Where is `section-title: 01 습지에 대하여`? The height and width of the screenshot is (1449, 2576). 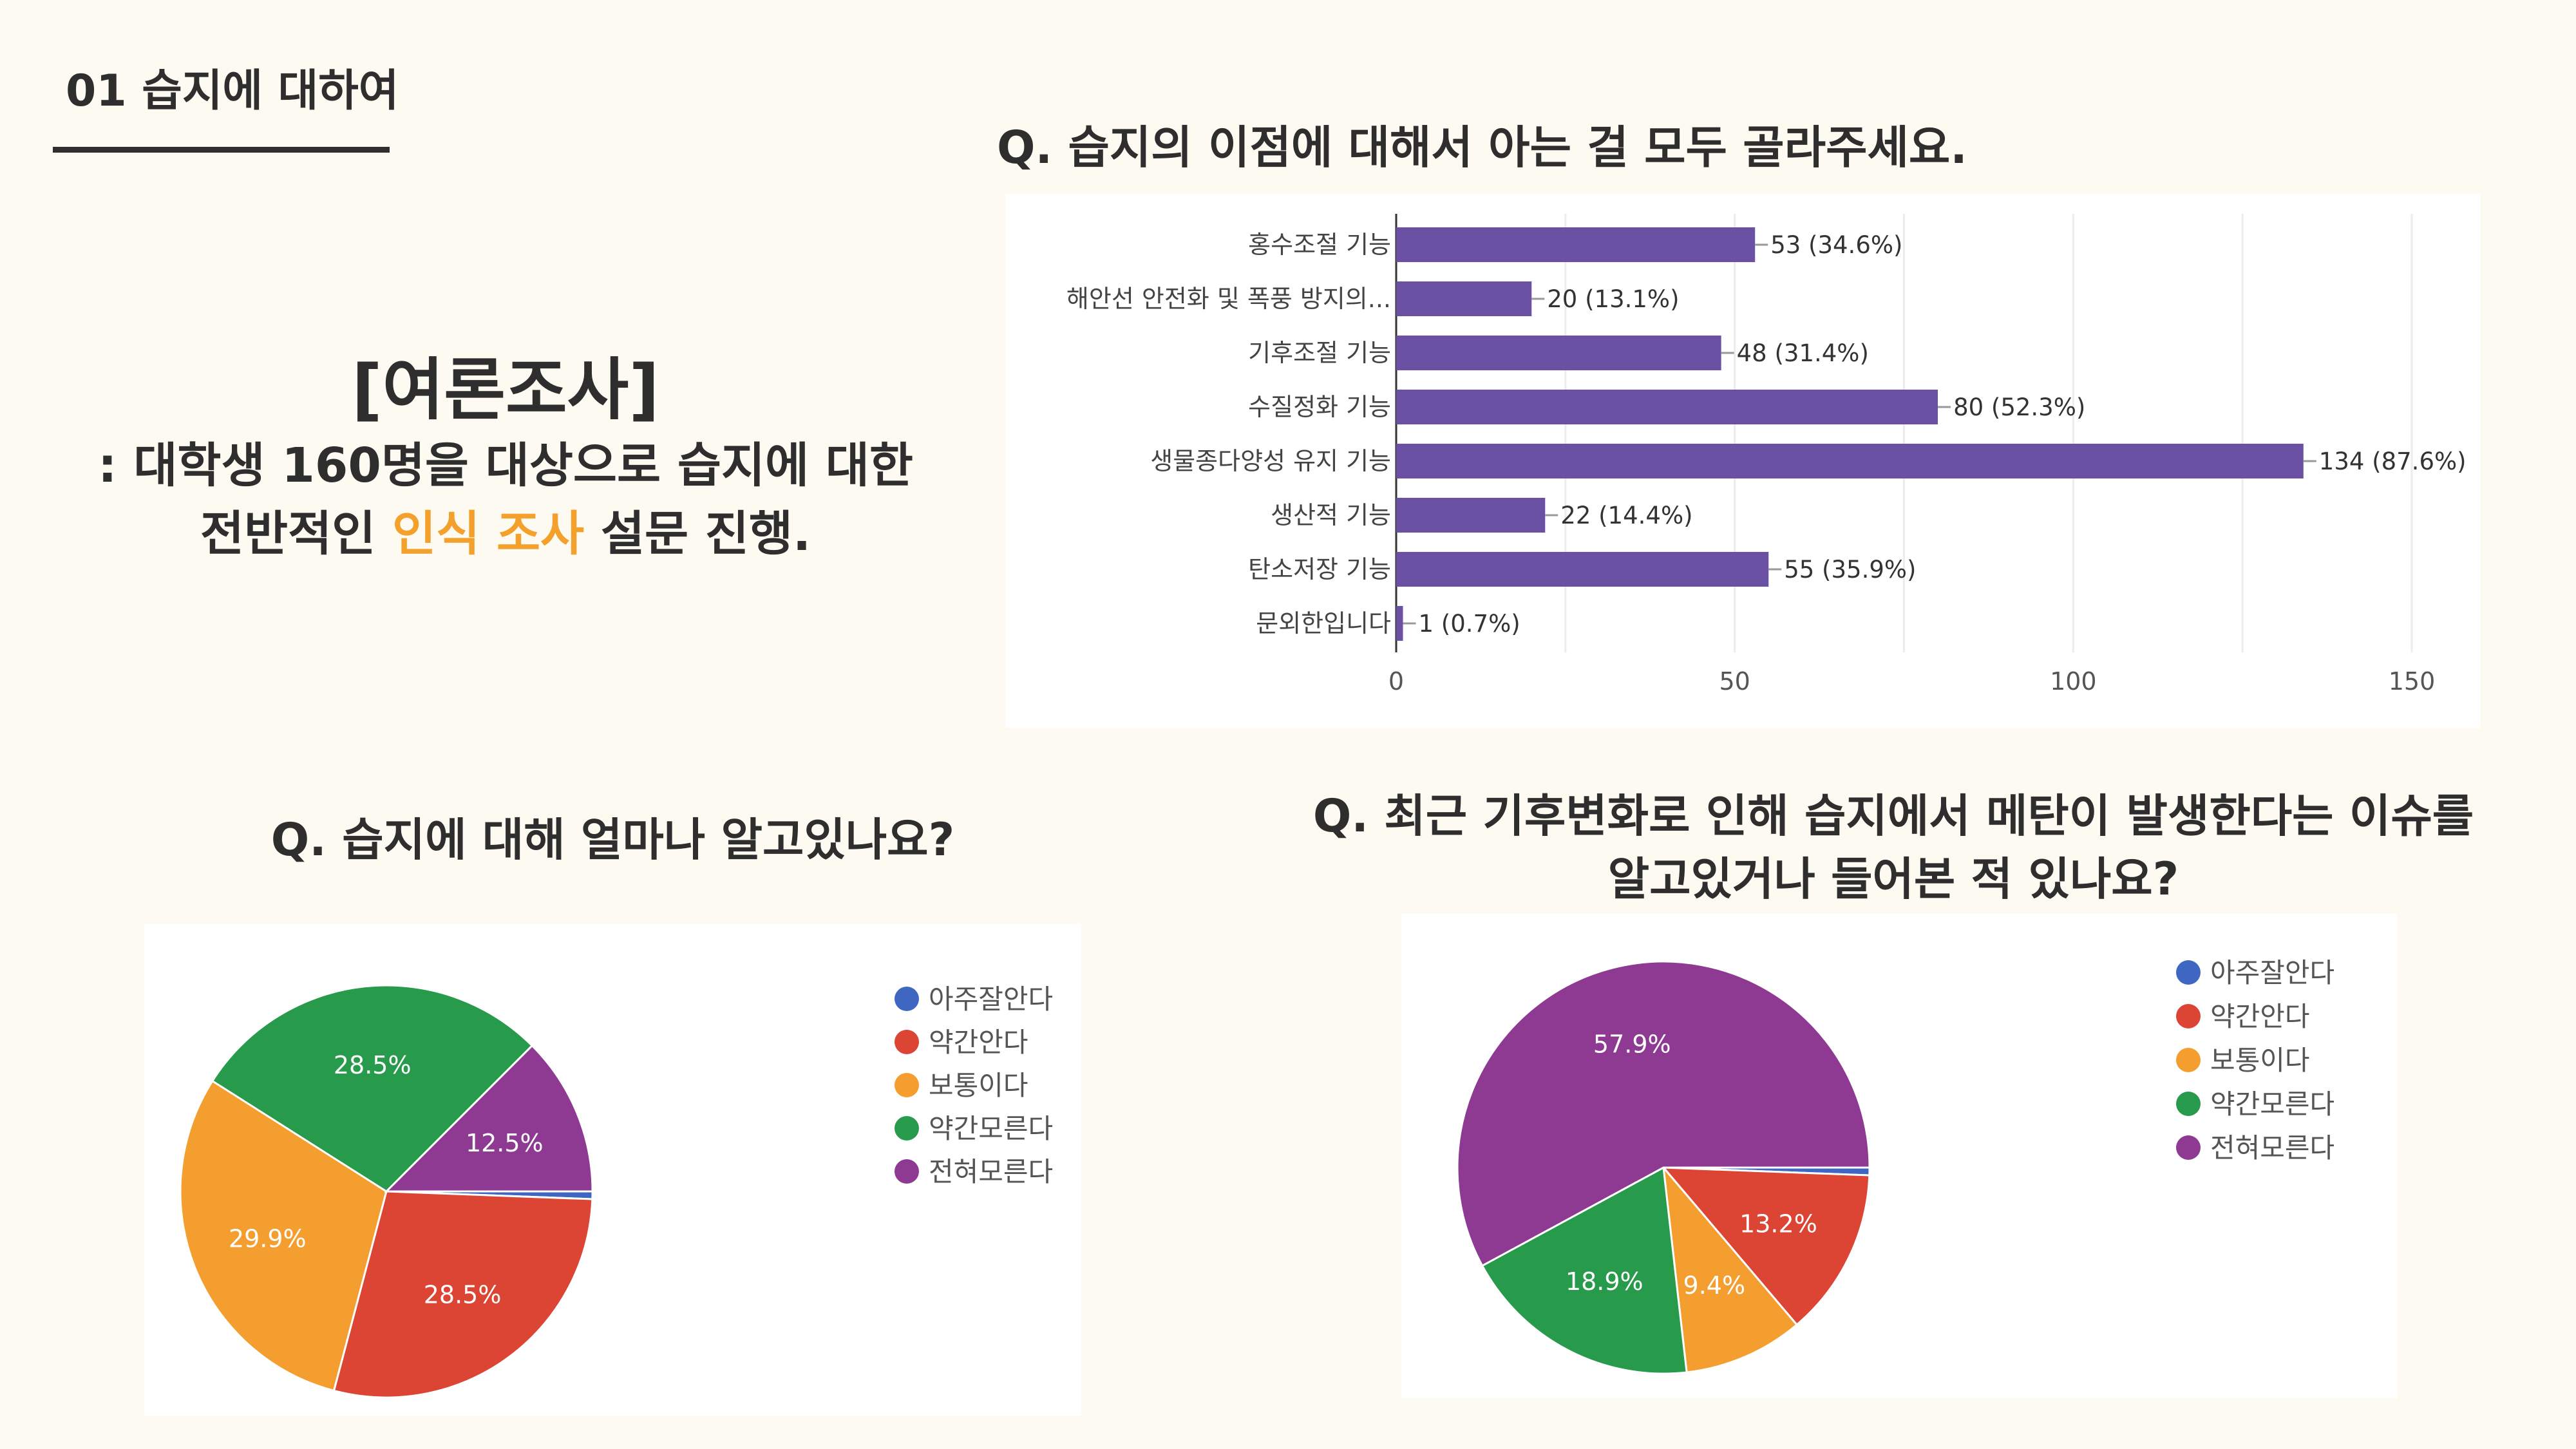
section-title: 01 습지에 대하여 is located at coordinates (232, 92).